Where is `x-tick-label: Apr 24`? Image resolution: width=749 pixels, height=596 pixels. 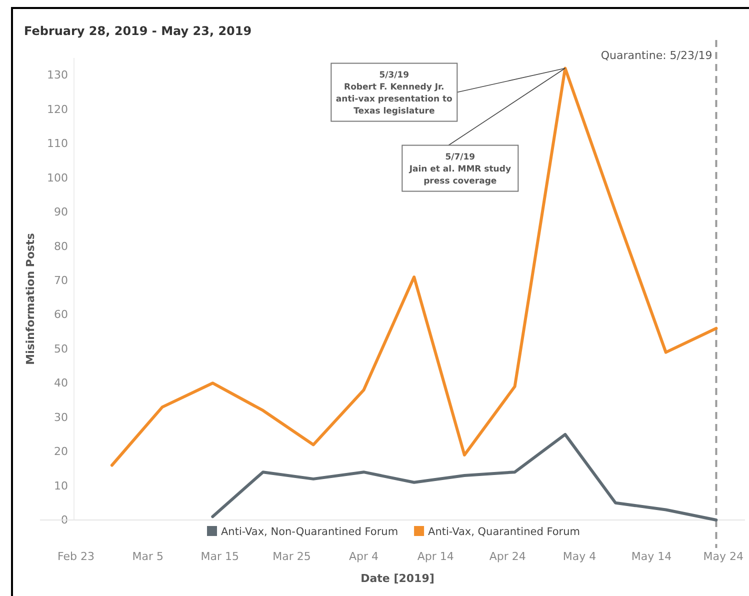 x-tick-label: Apr 24 is located at coordinates (507, 556).